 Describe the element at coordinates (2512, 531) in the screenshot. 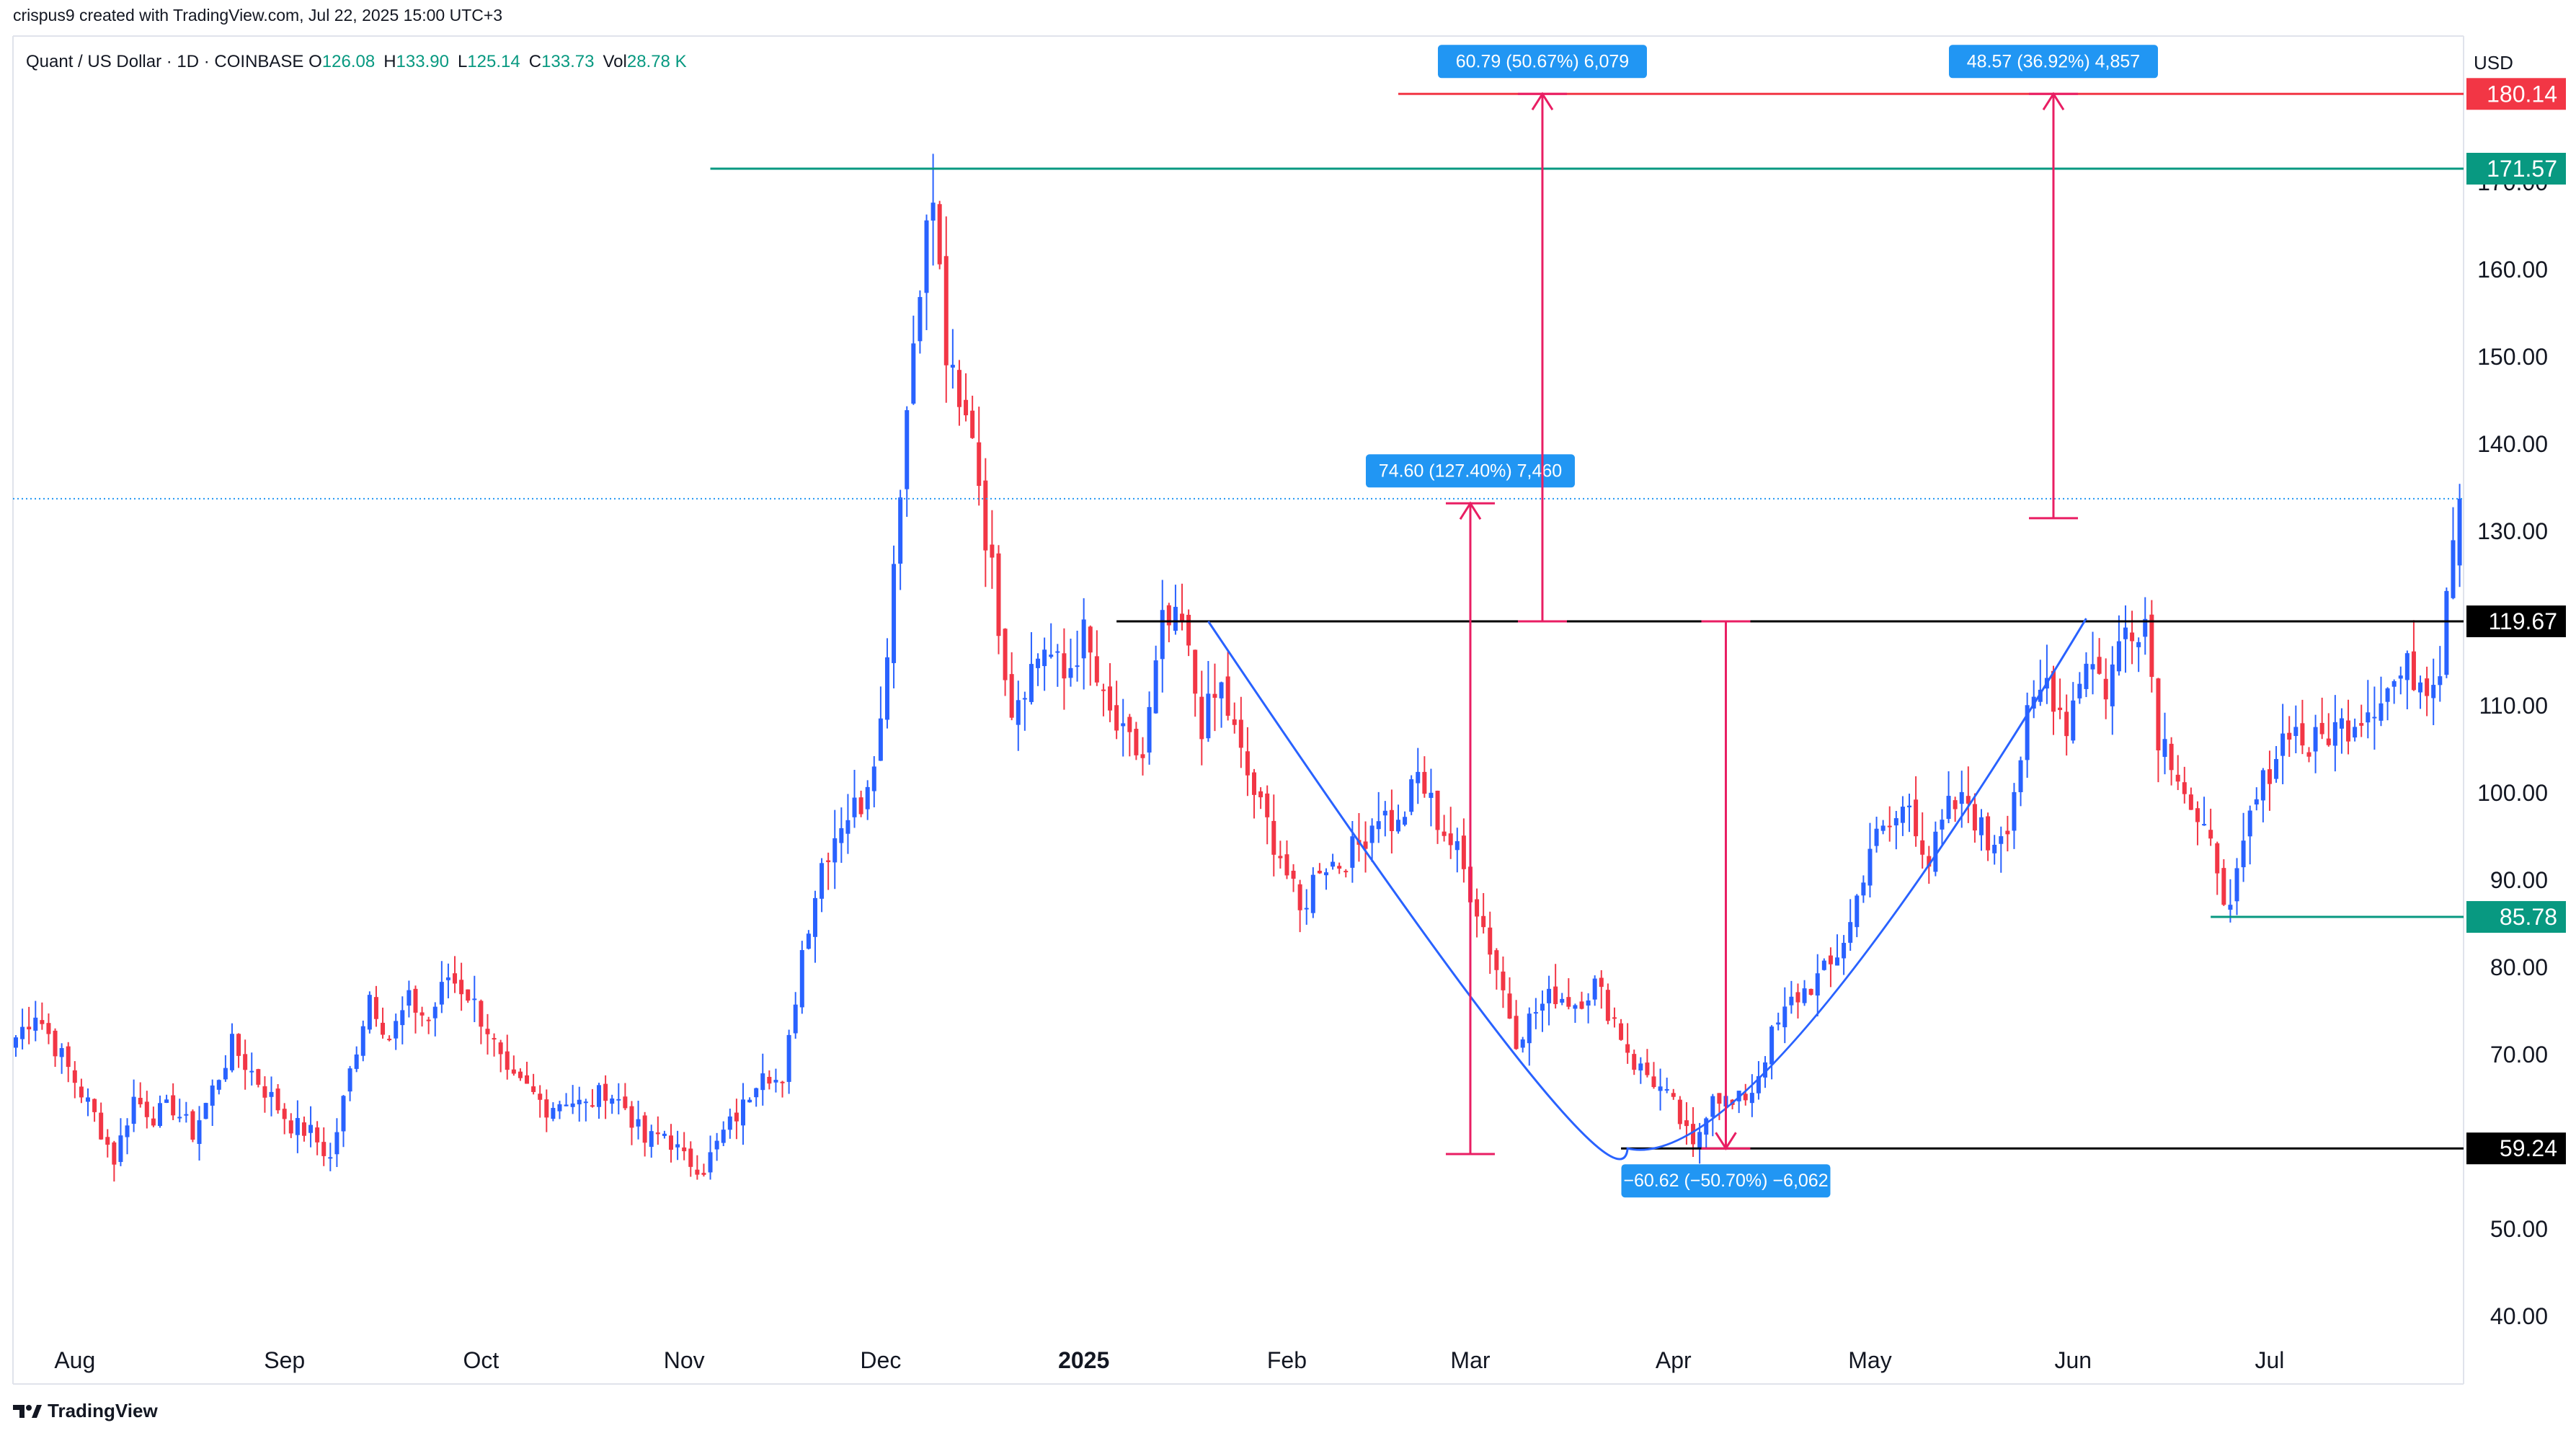

I see `y-tick-label: 130.00` at that location.